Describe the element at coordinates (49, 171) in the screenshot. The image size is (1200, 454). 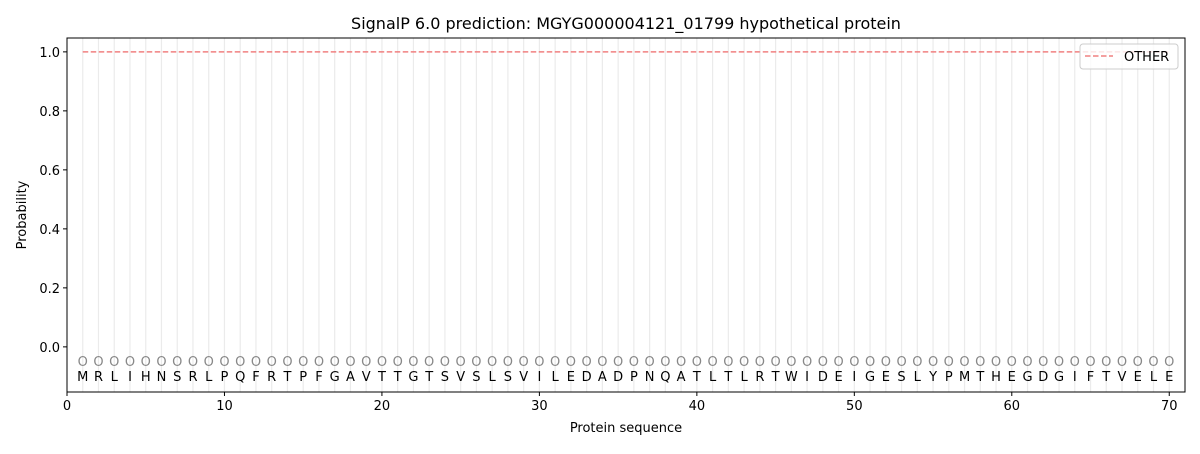
I see `y-tick-label: 0.6` at that location.